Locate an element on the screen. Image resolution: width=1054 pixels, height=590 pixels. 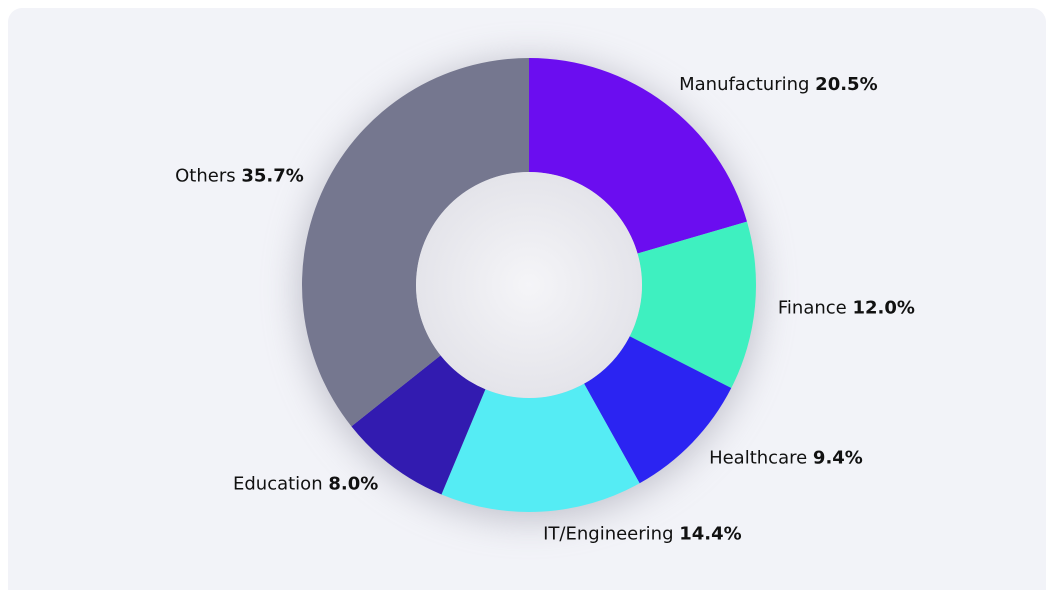
category-name: IT/Engineering is located at coordinates (608, 534).